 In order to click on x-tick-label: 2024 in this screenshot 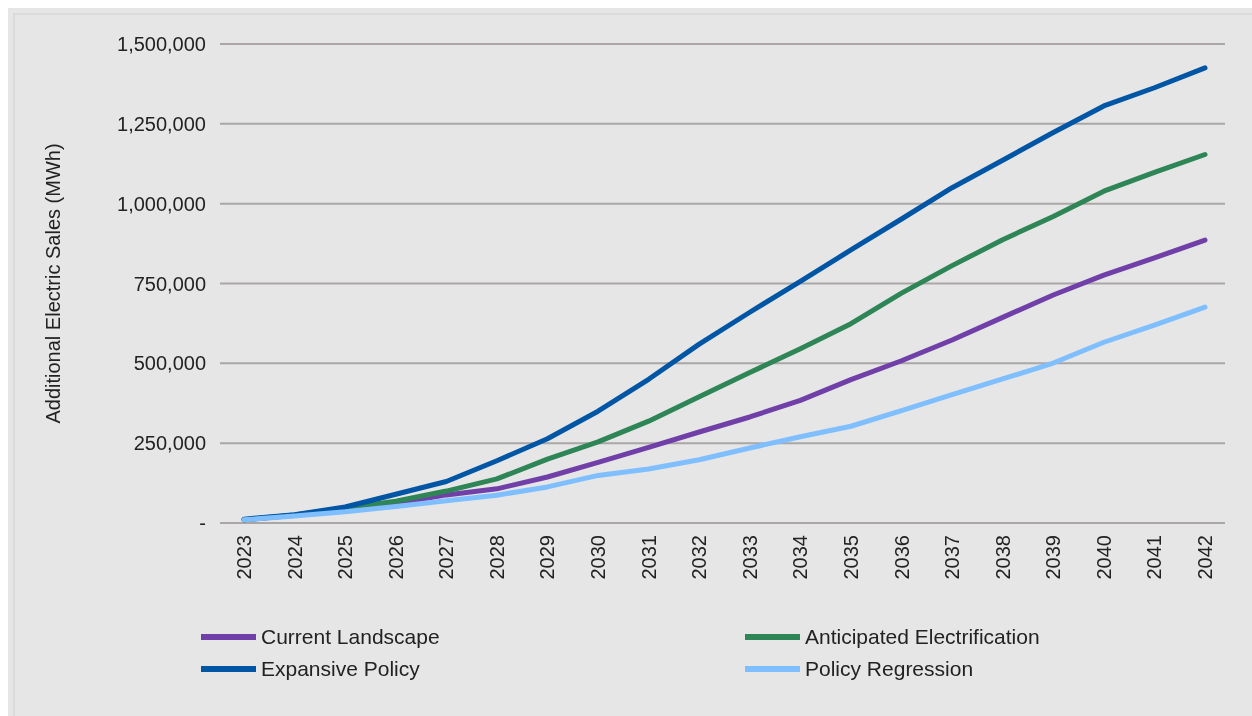, I will do `click(294, 557)`.